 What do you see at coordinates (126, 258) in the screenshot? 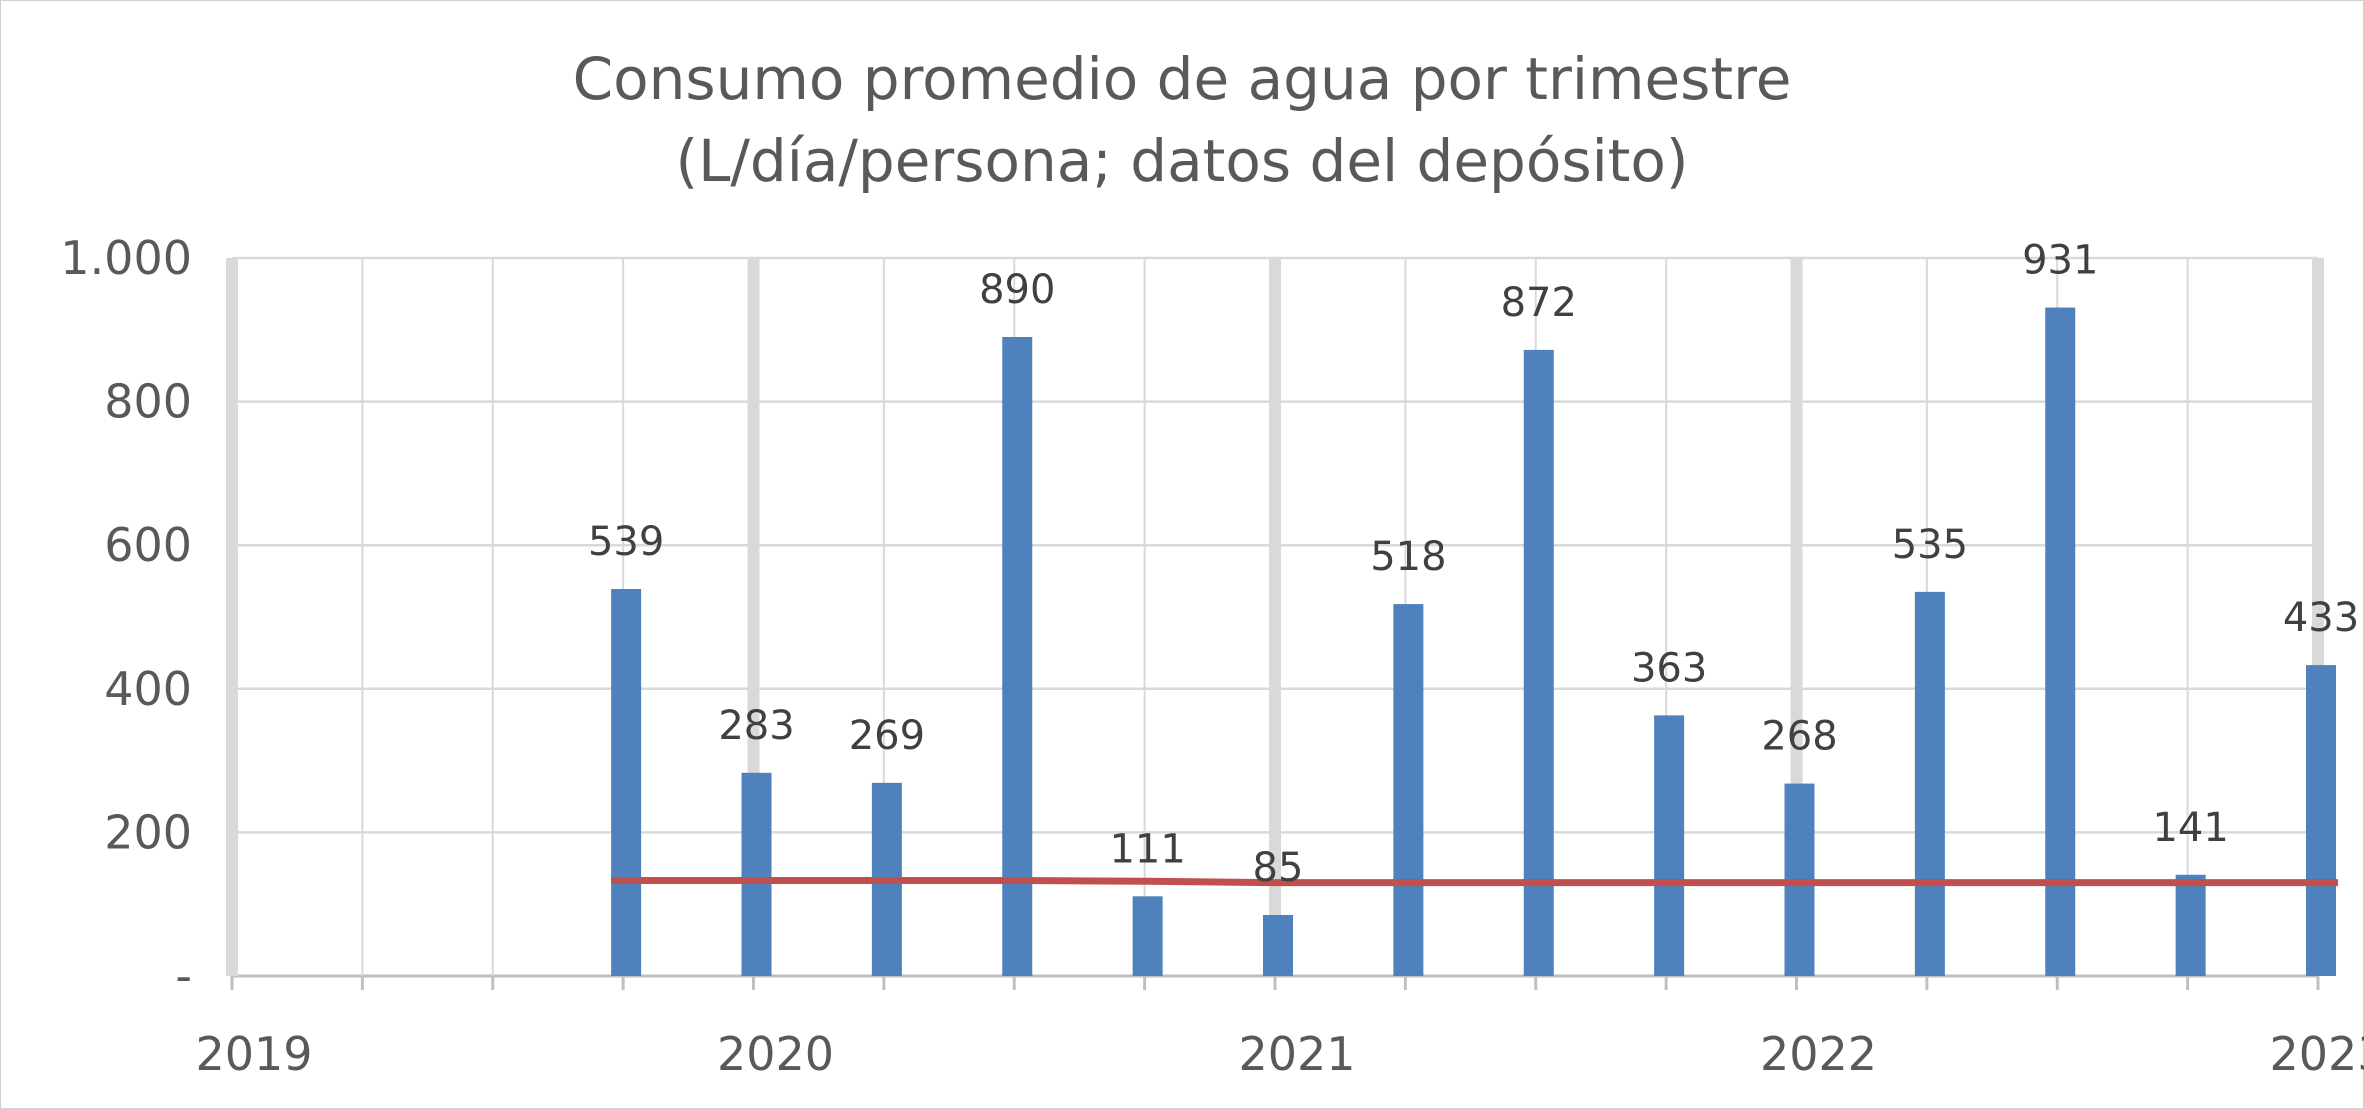
I see `y-tick-label: 1.000` at bounding box center [126, 258].